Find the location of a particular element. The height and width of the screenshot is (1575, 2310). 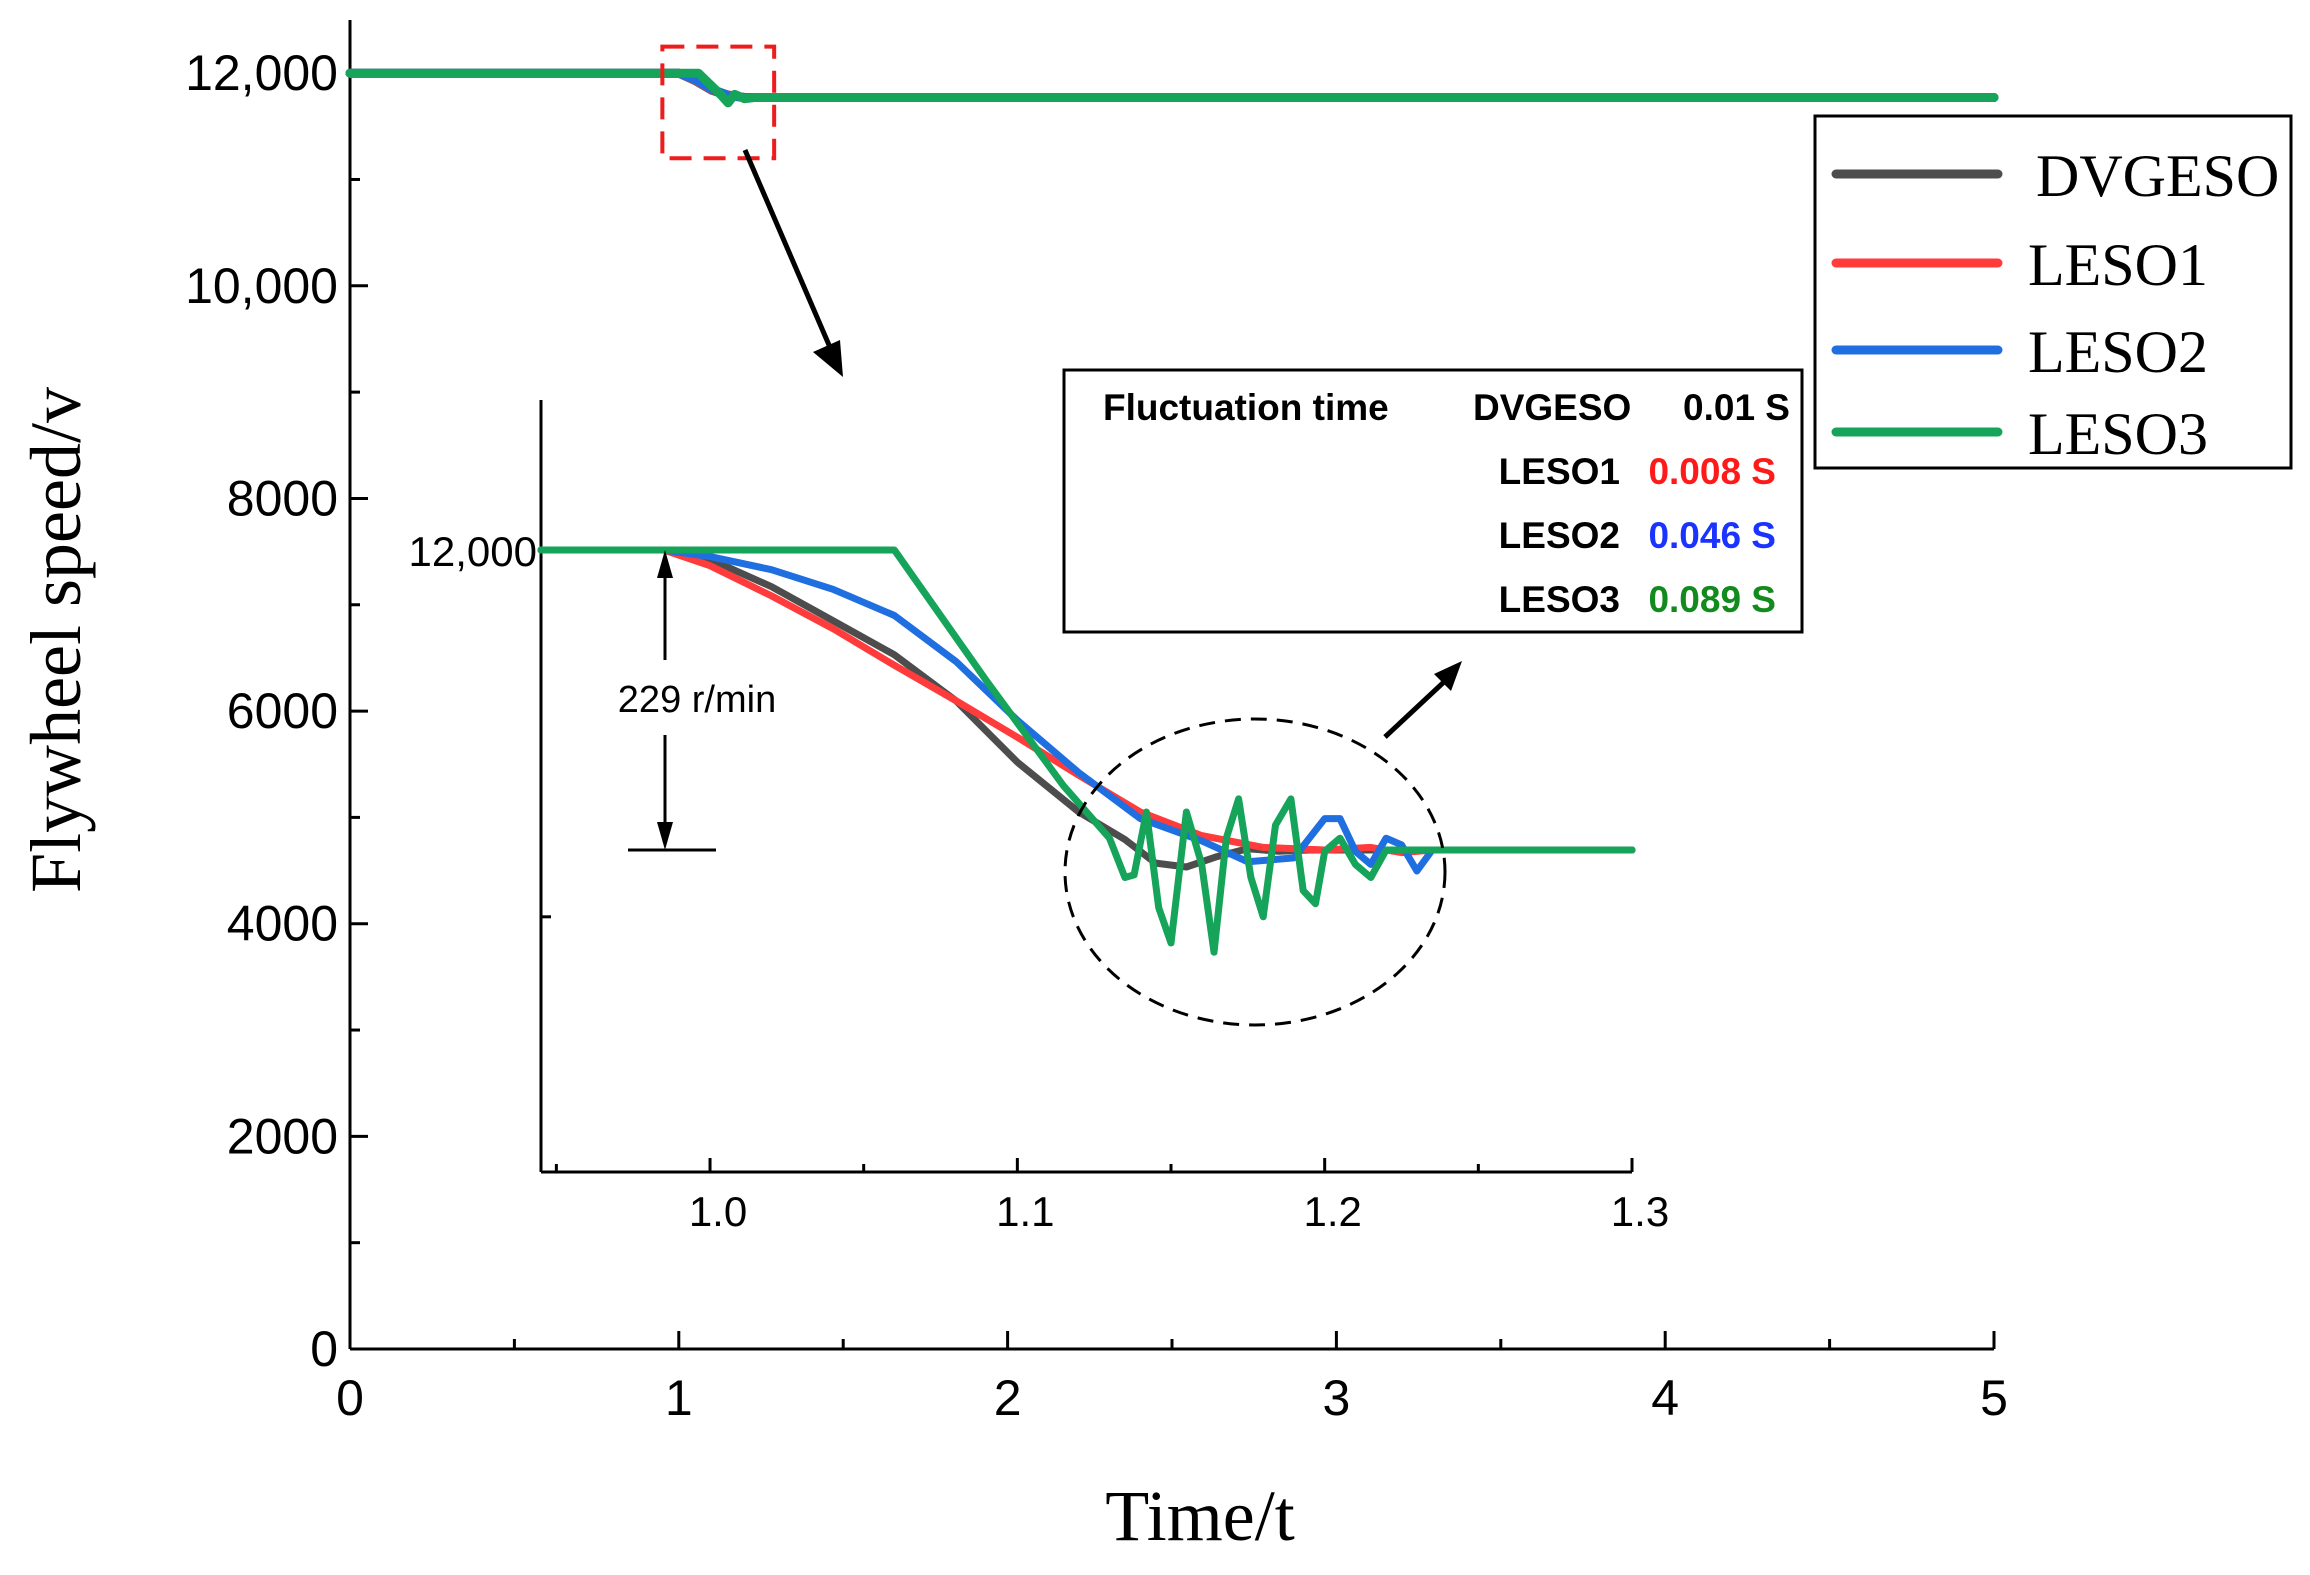

inset-x-tick-label: 1.3 is located at coordinates (1640, 1211).